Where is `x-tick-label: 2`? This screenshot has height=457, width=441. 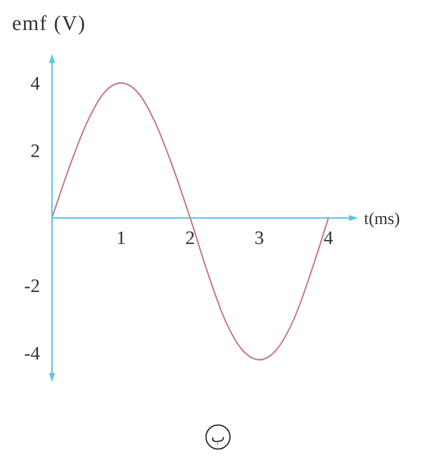
x-tick-label: 2 is located at coordinates (190, 238).